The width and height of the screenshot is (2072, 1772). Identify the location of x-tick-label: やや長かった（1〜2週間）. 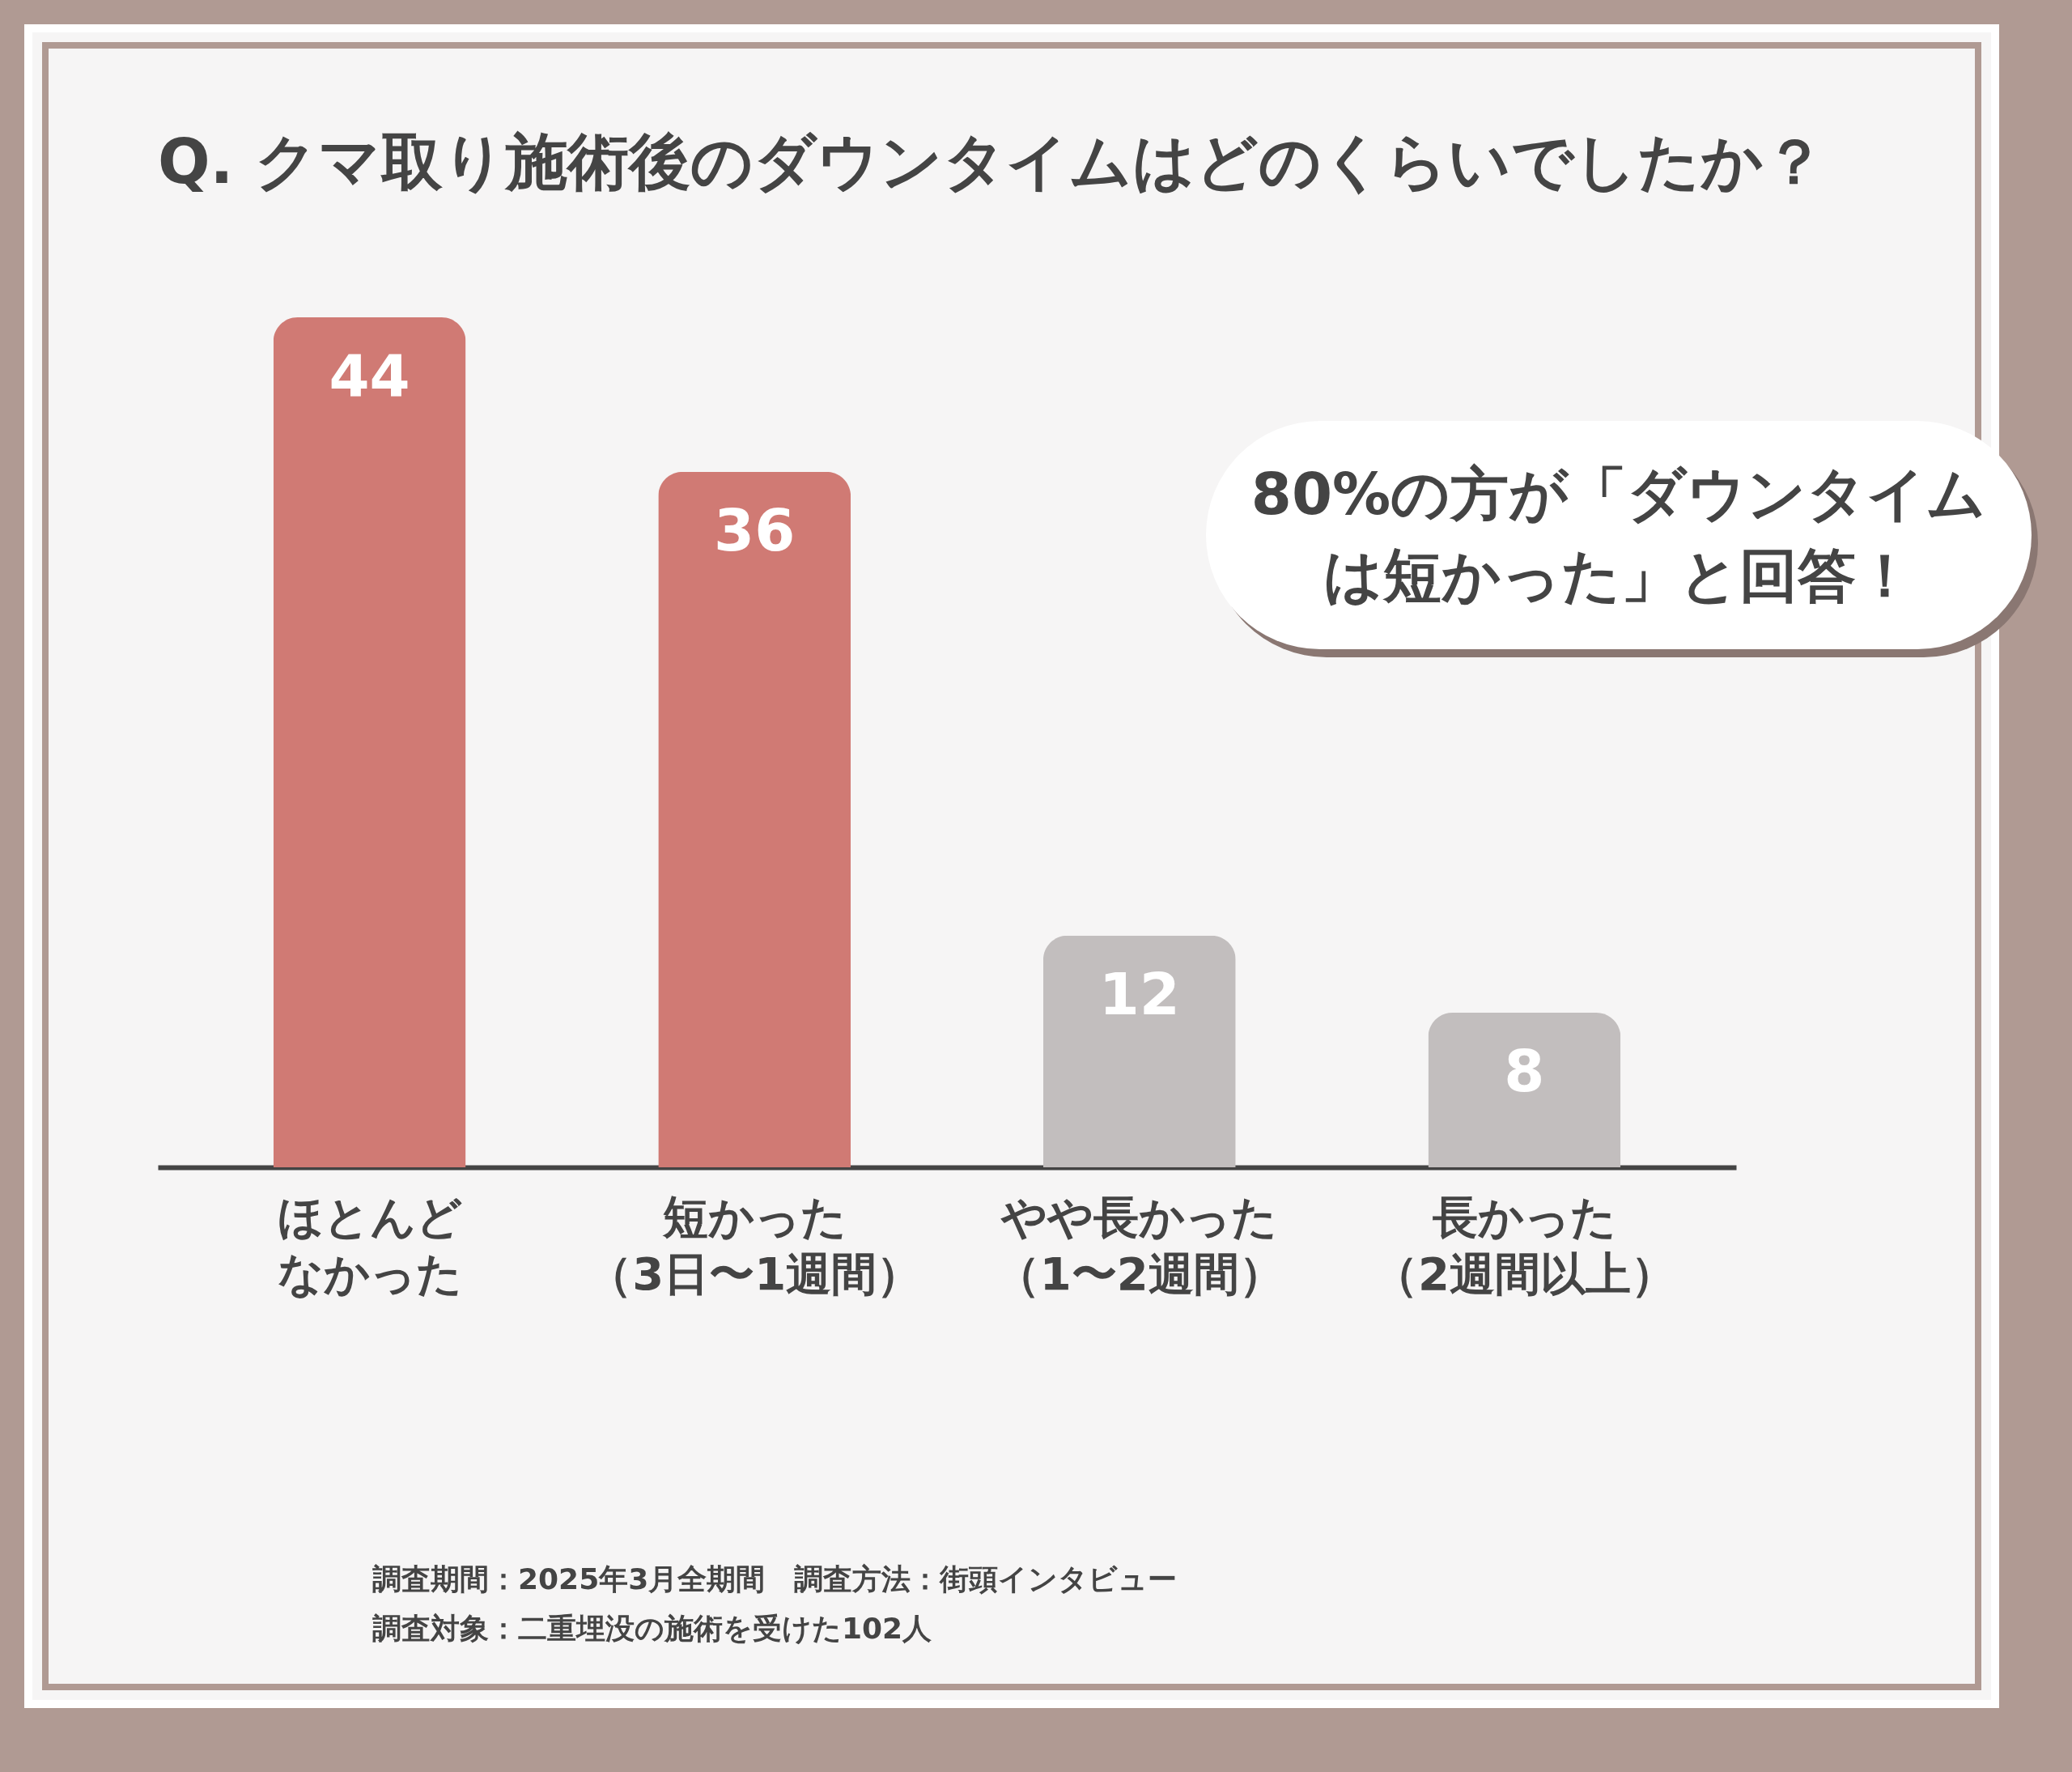
(1139, 1245).